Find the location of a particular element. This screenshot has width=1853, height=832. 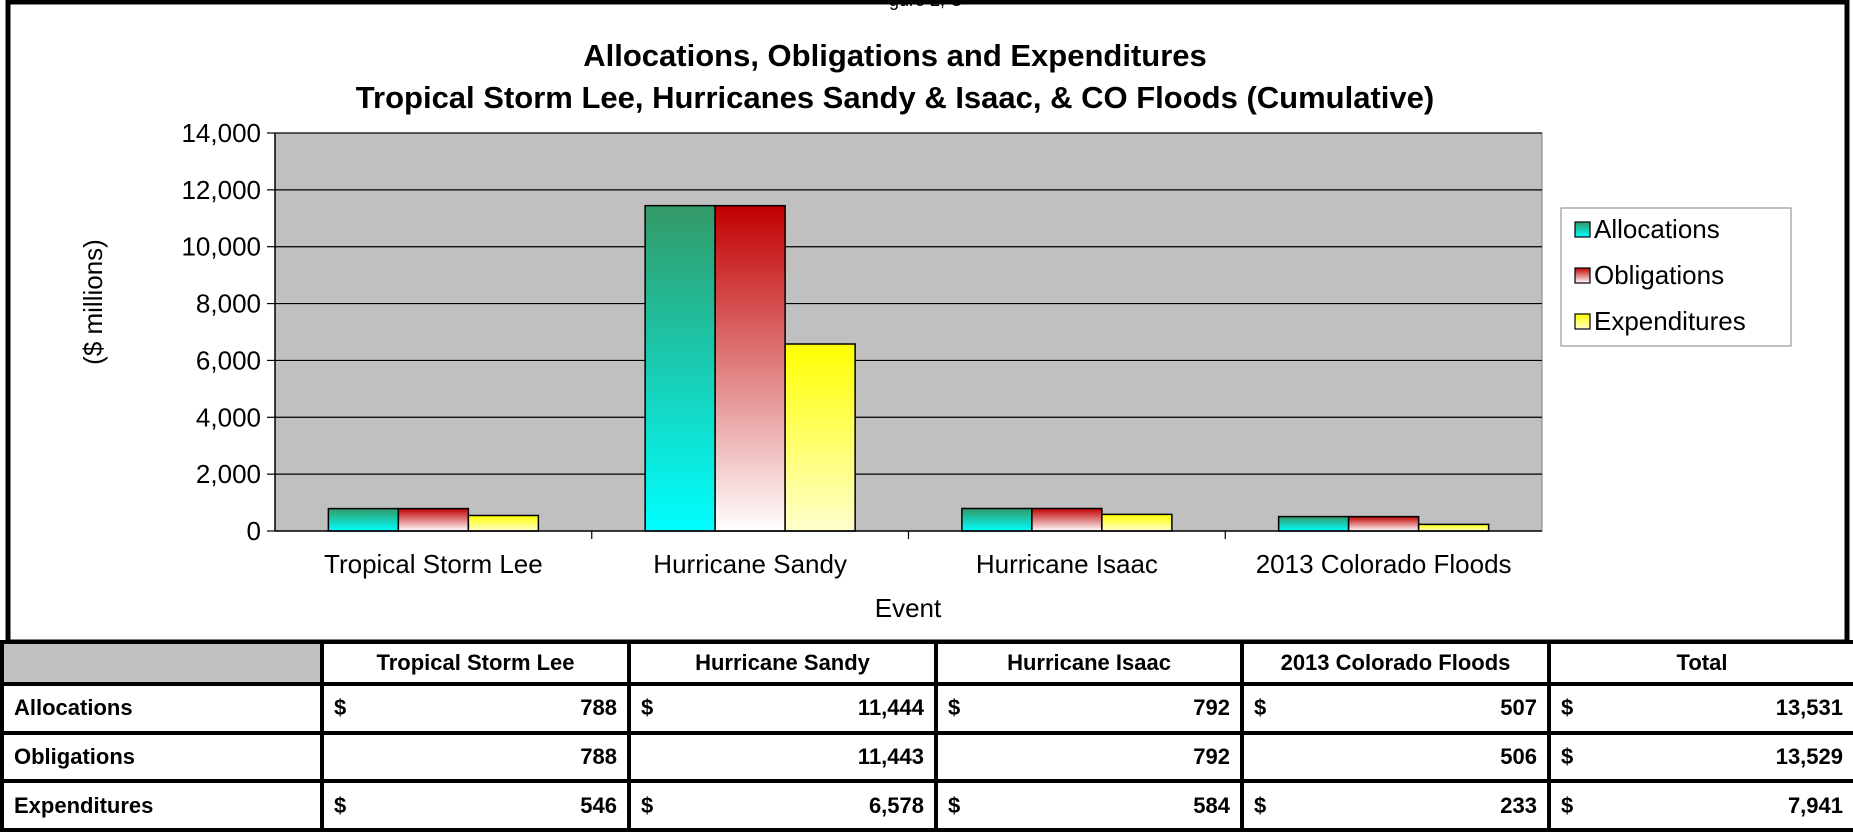

table-col-header: 2013 Colorado Floods is located at coordinates (1395, 663).